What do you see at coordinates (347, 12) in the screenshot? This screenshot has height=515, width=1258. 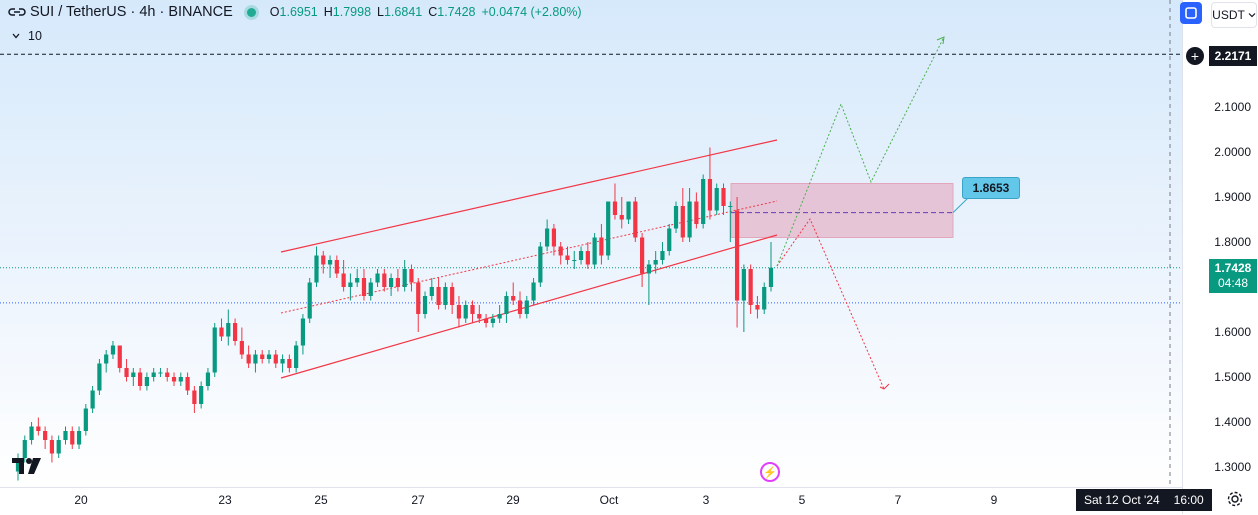 I see `ohlc-high: H1.7998` at bounding box center [347, 12].